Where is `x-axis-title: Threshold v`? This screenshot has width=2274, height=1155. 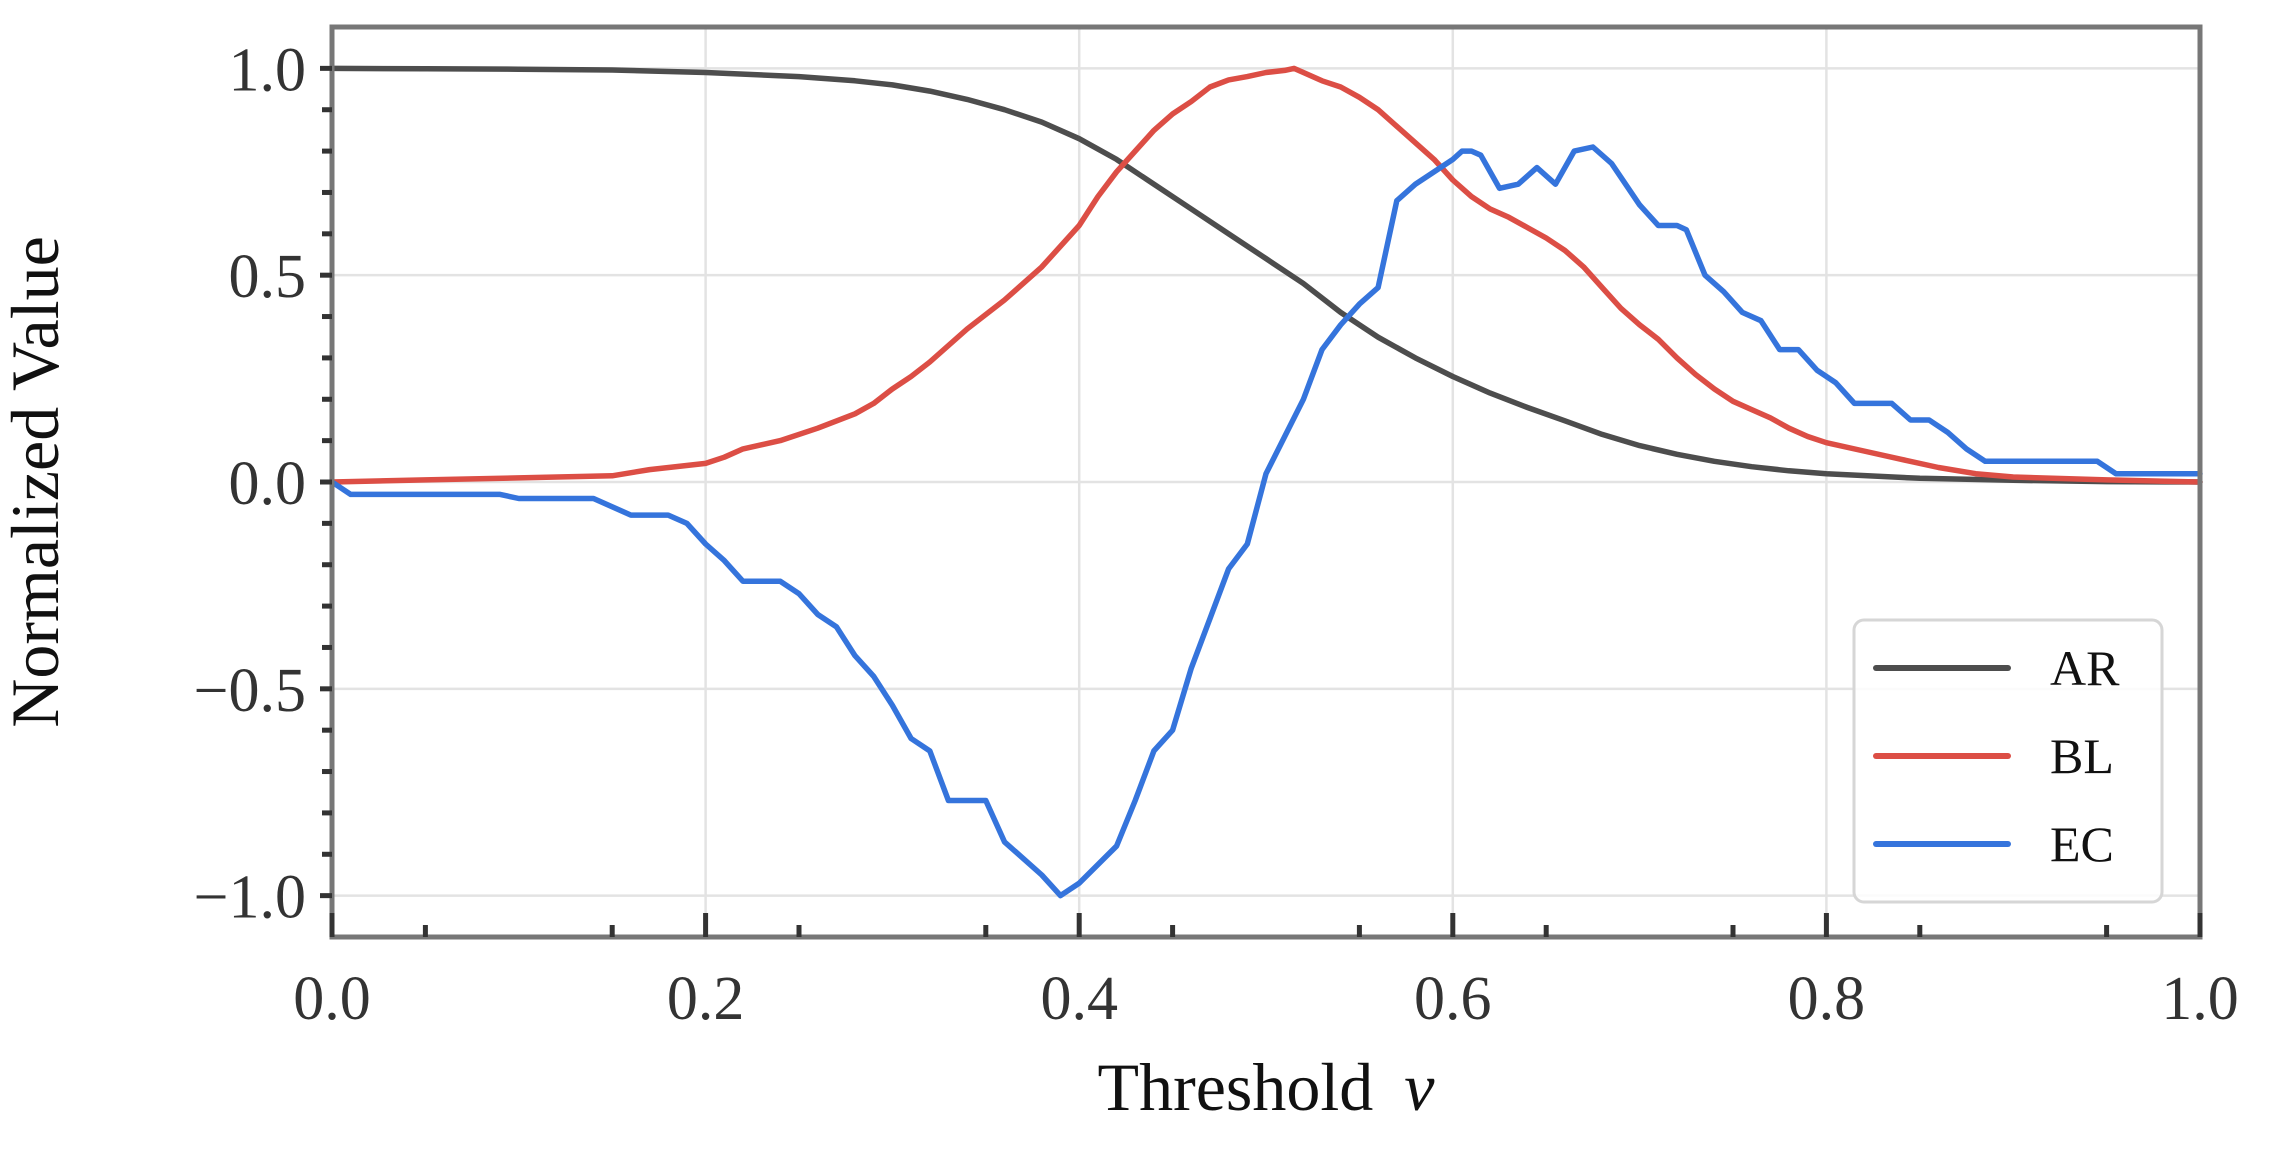
x-axis-title: Threshold v is located at coordinates (1267, 1087).